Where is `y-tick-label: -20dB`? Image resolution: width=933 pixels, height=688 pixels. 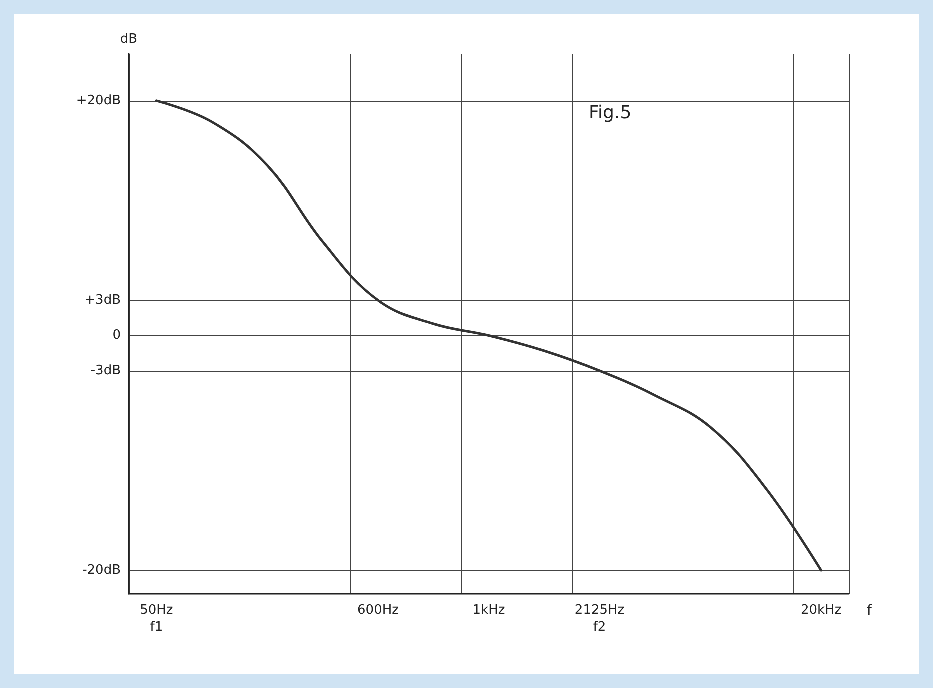 y-tick-label: -20dB is located at coordinates (101, 570).